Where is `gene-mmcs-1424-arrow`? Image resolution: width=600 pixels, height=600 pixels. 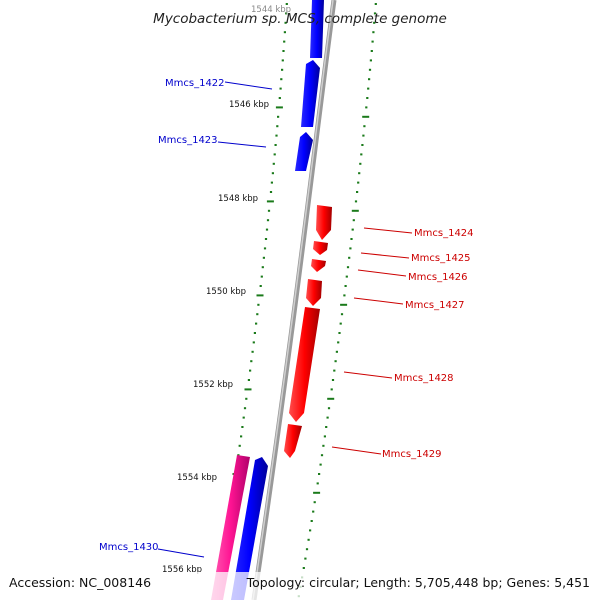 gene-mmcs-1424-arrow is located at coordinates (324, 222).